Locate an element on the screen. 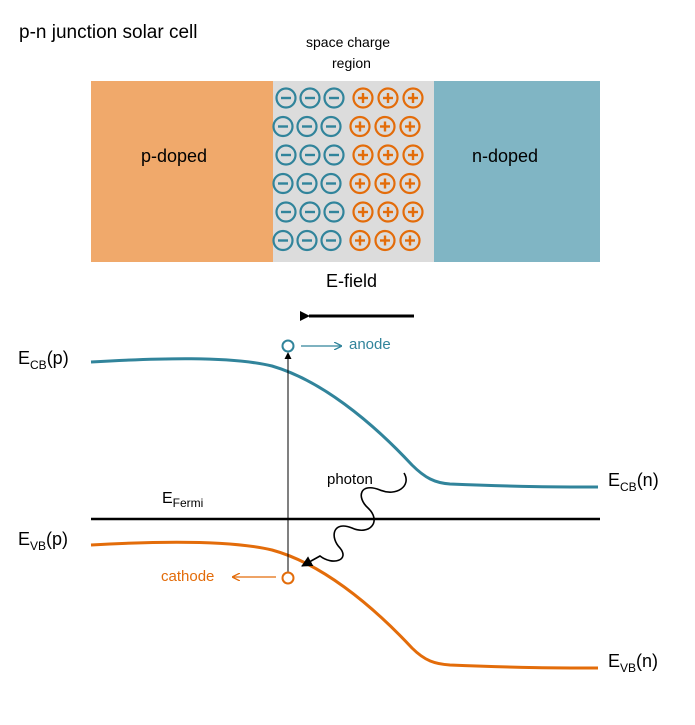 The width and height of the screenshot is (695, 725). hole-marker is located at coordinates (288, 578).